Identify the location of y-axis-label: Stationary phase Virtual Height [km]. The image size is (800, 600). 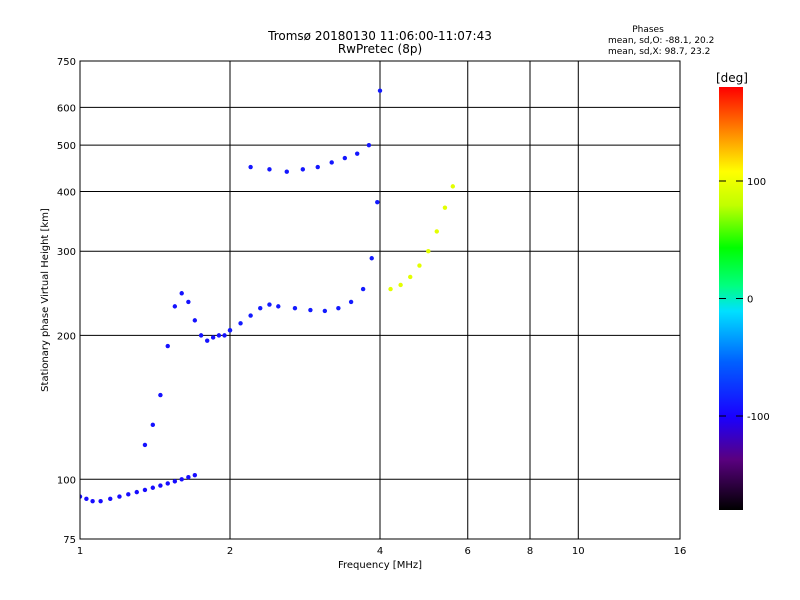
(45, 300).